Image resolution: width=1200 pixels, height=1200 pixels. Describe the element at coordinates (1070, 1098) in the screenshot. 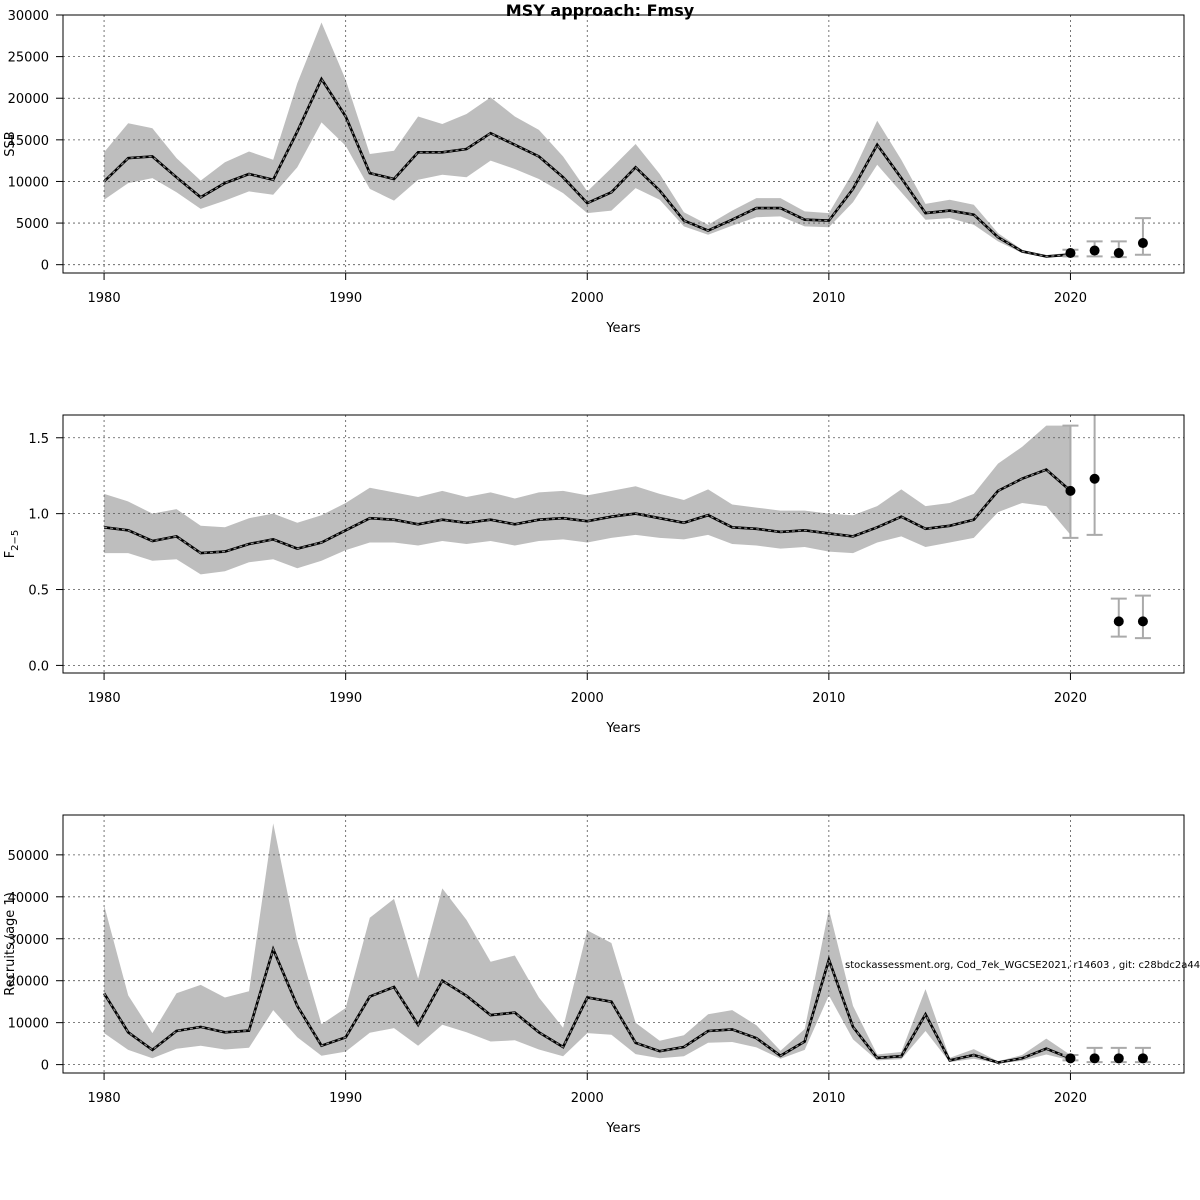

I see `panel3-xtick-label-2020: 2020` at that location.